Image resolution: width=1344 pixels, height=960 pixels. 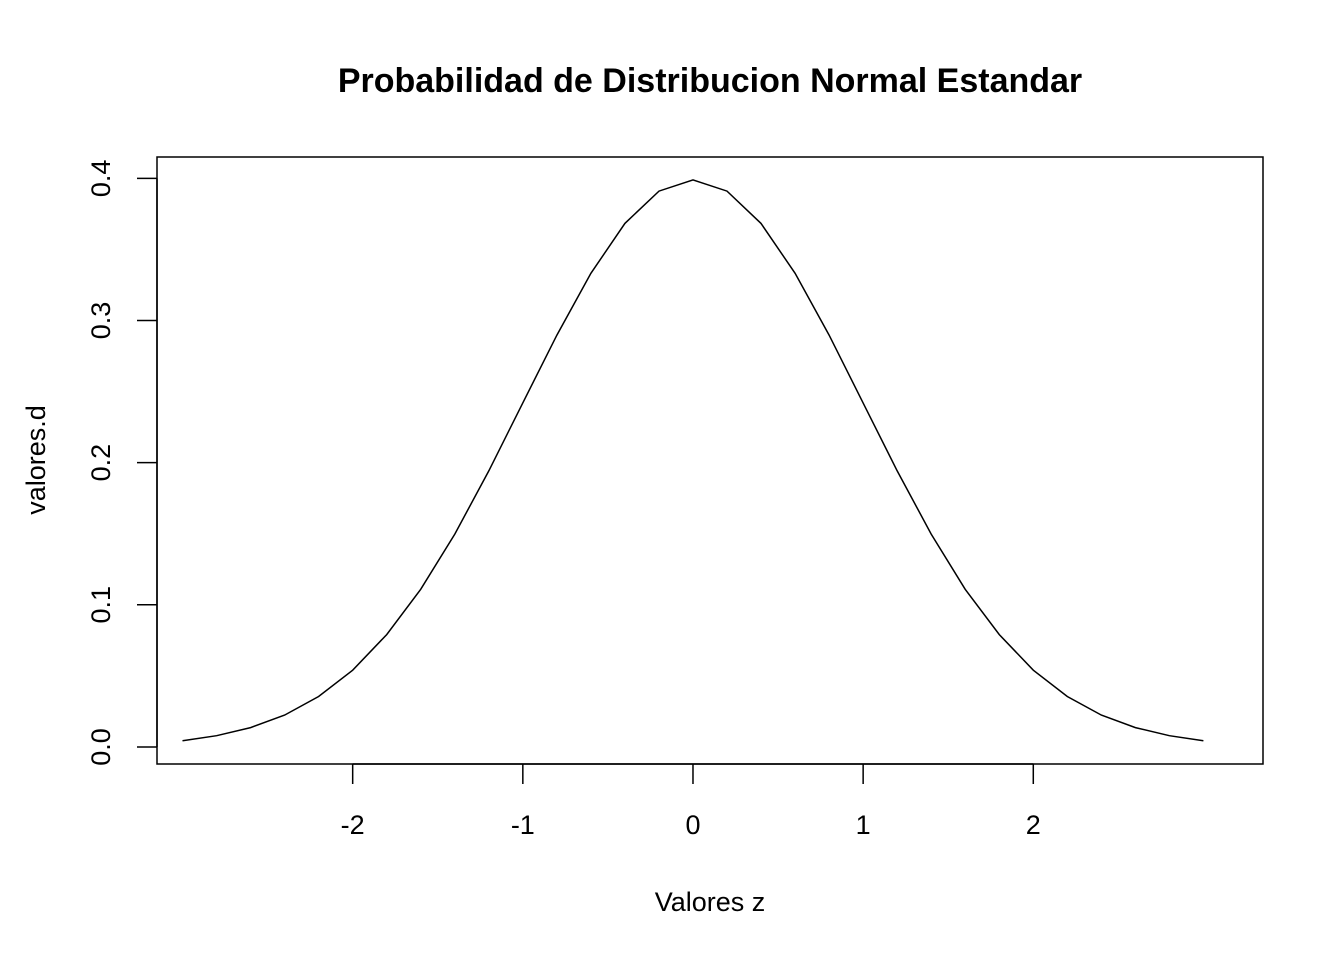 I want to click on y-axis-title: valores.d, so click(x=36, y=460).